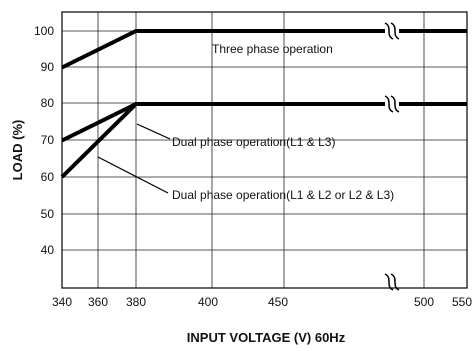 This screenshot has height=351, width=475. What do you see at coordinates (266, 337) in the screenshot?
I see `x-axis-title: INPUT VOLTAGE (V) 60Hz` at bounding box center [266, 337].